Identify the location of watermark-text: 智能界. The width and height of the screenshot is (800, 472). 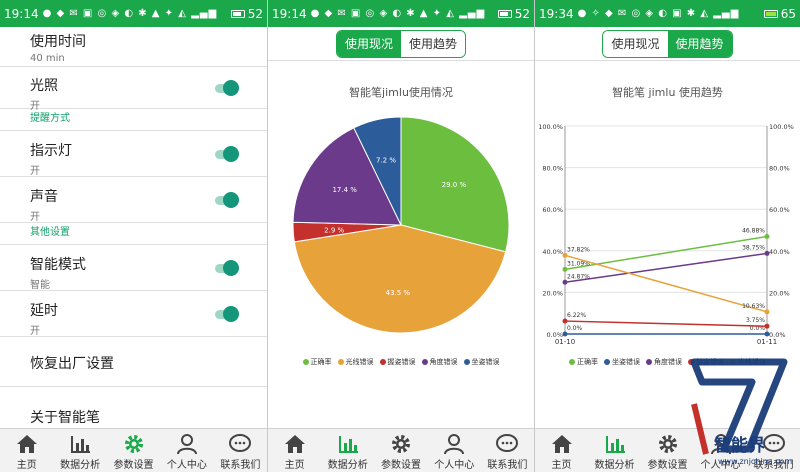
(739, 446).